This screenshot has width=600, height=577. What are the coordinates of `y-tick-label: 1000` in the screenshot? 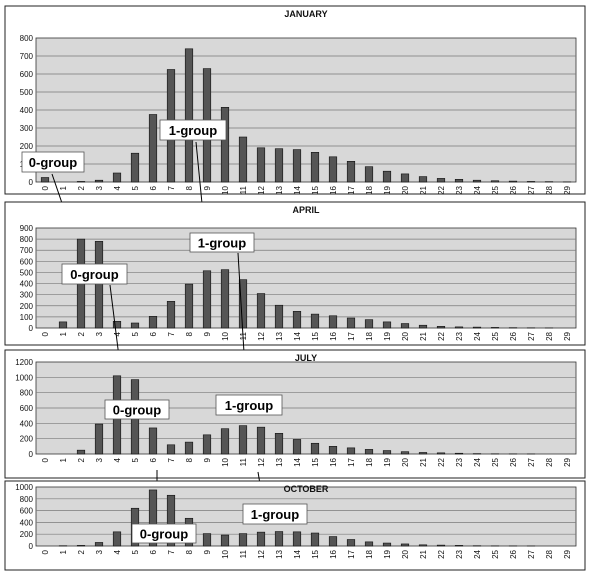 It's located at (24, 377).